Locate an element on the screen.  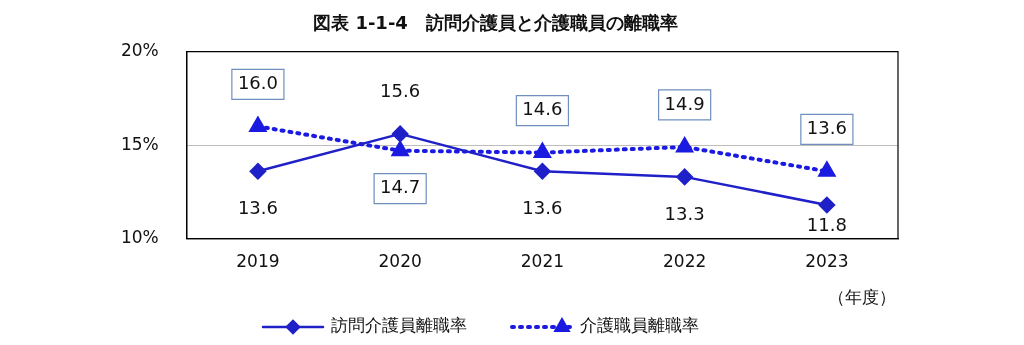
y-tick-label: 20% is located at coordinates (139, 50).